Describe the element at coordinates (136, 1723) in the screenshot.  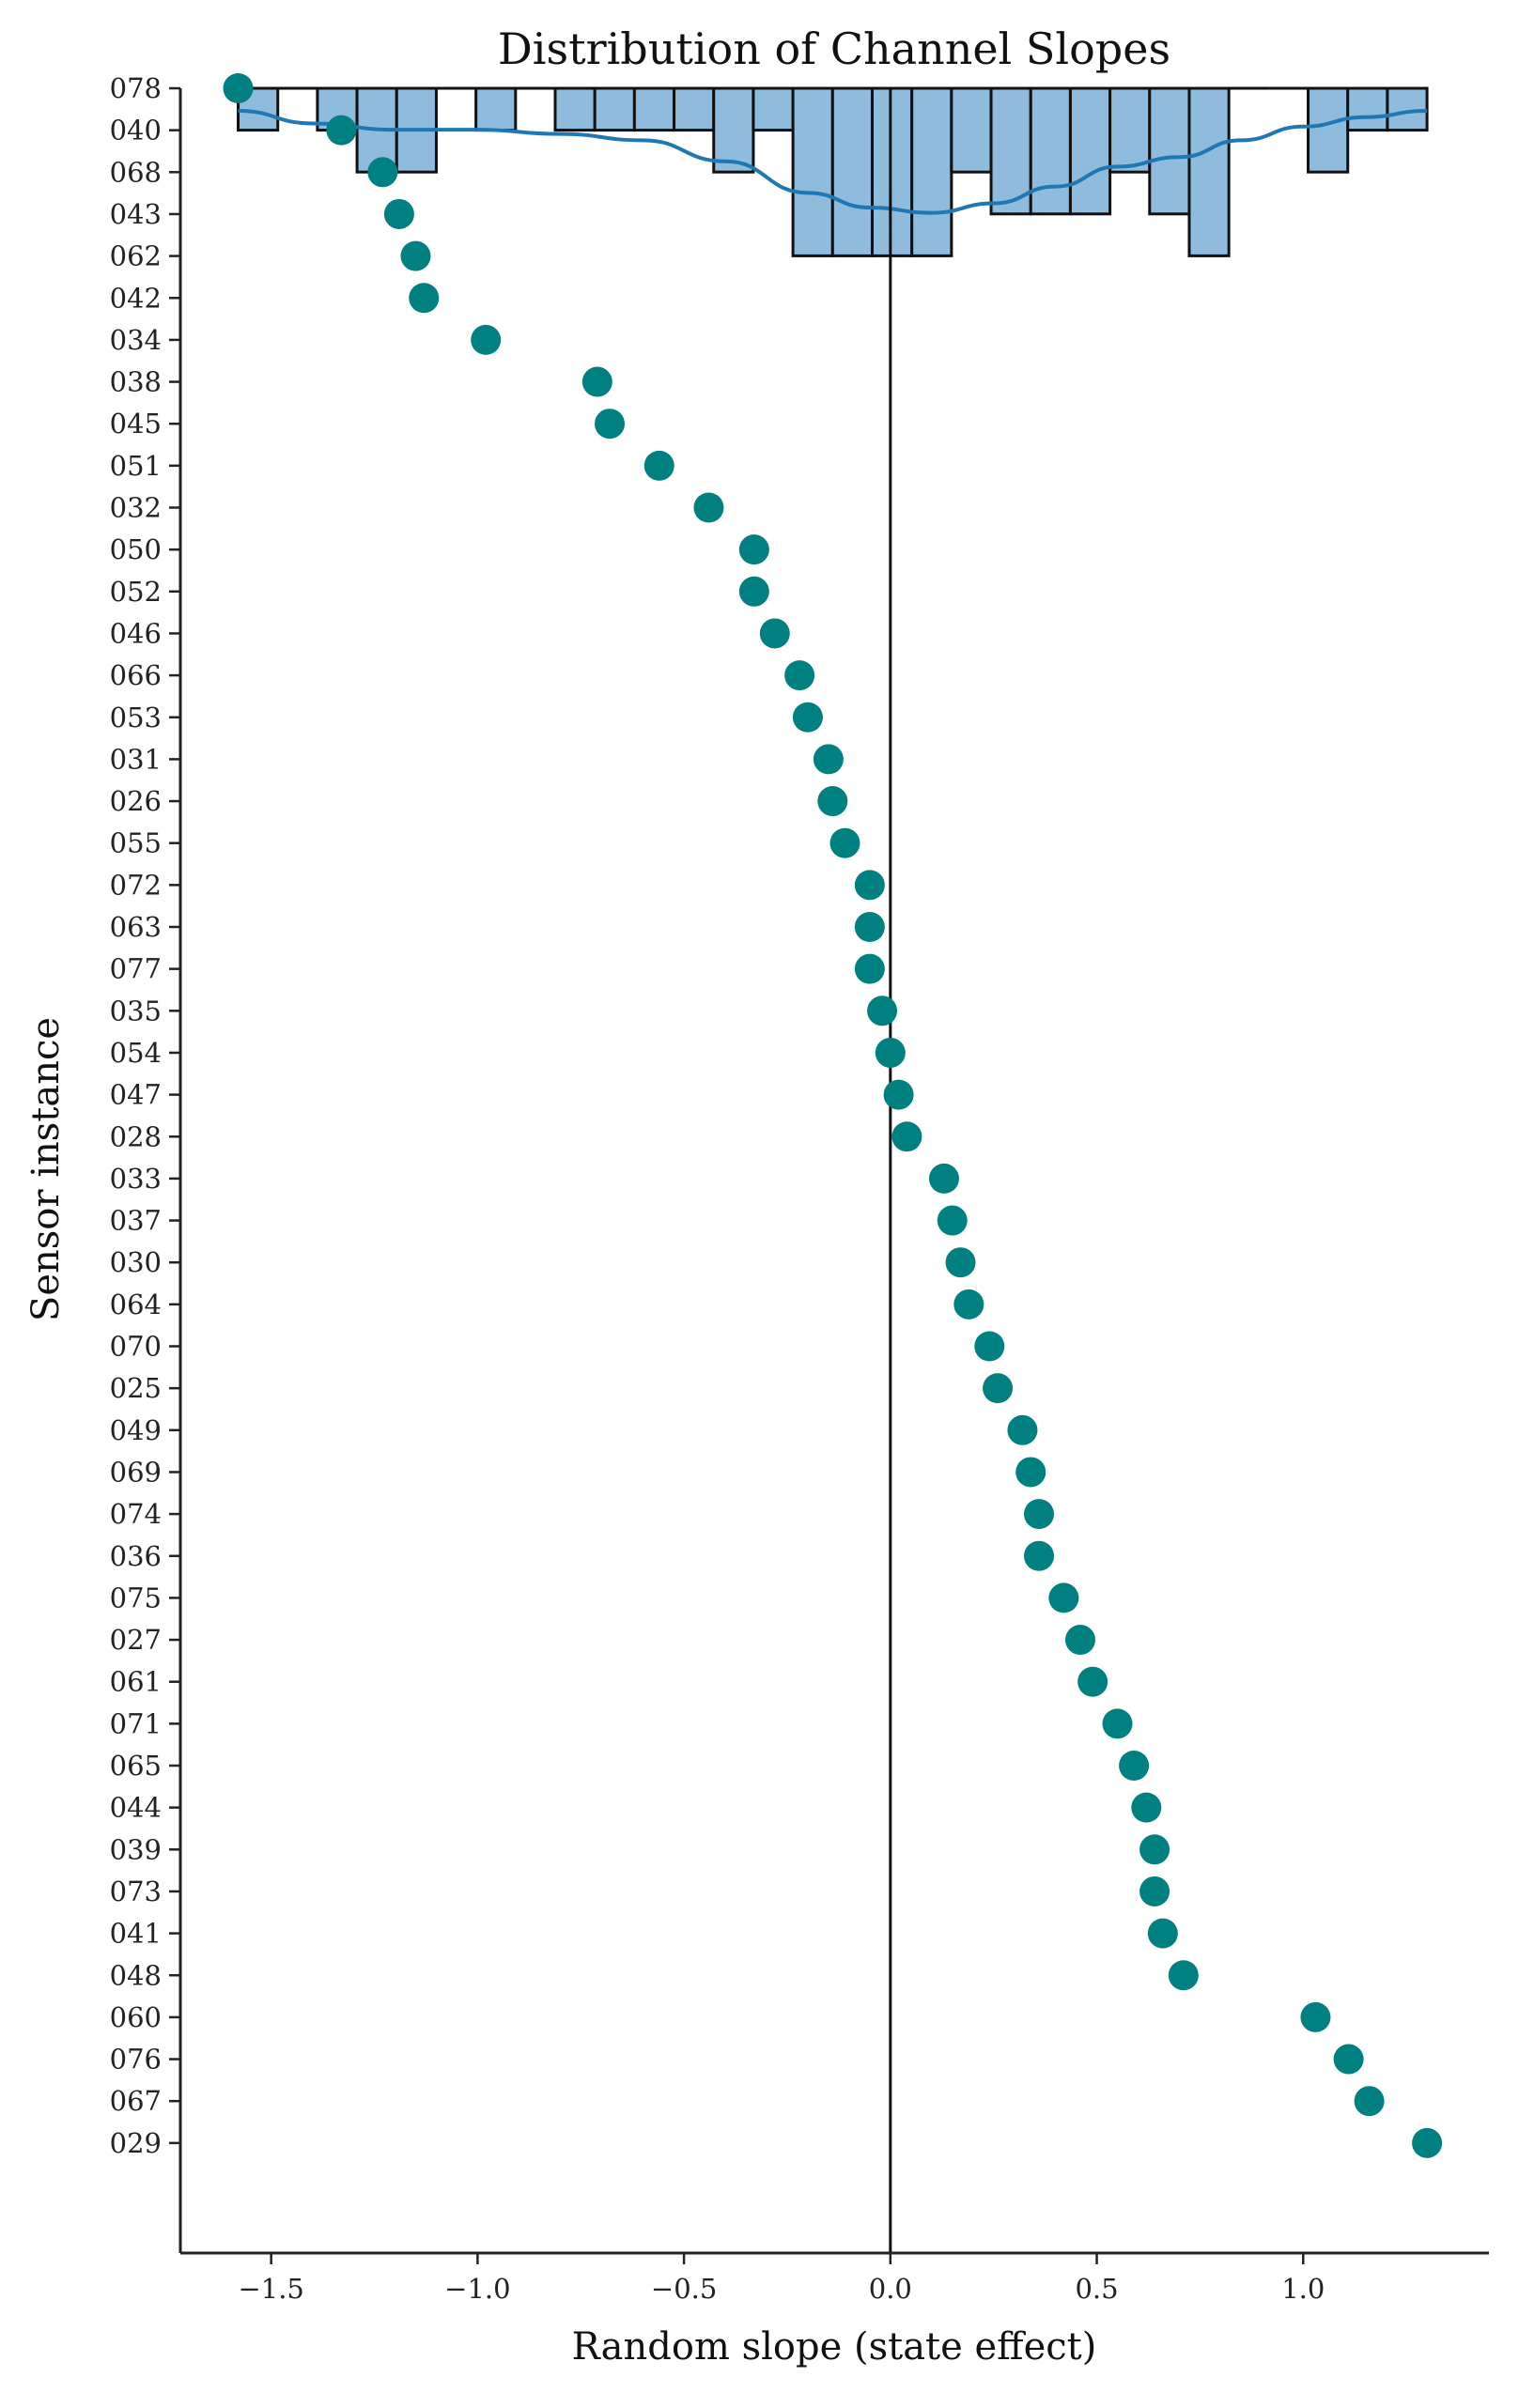
I see `y-tick-label: 071` at that location.